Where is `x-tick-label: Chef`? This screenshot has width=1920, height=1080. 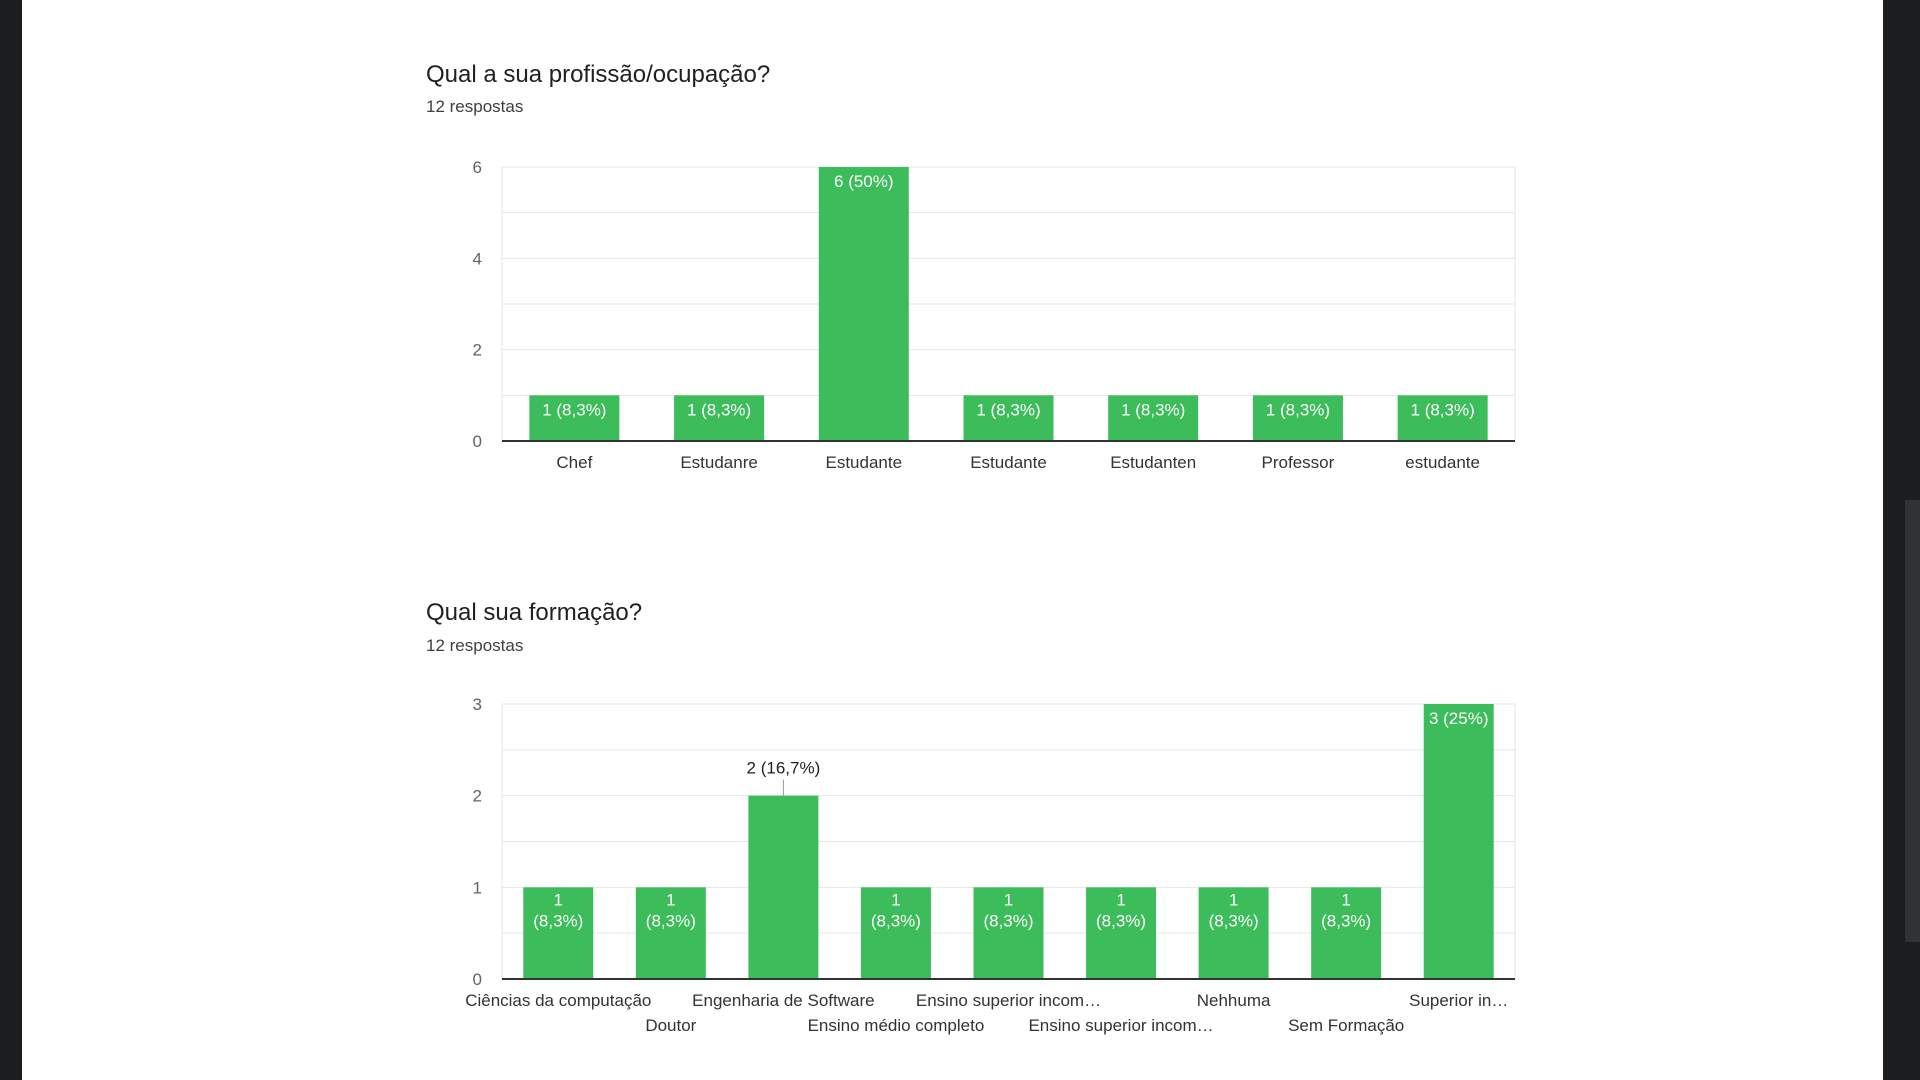
x-tick-label: Chef is located at coordinates (574, 462).